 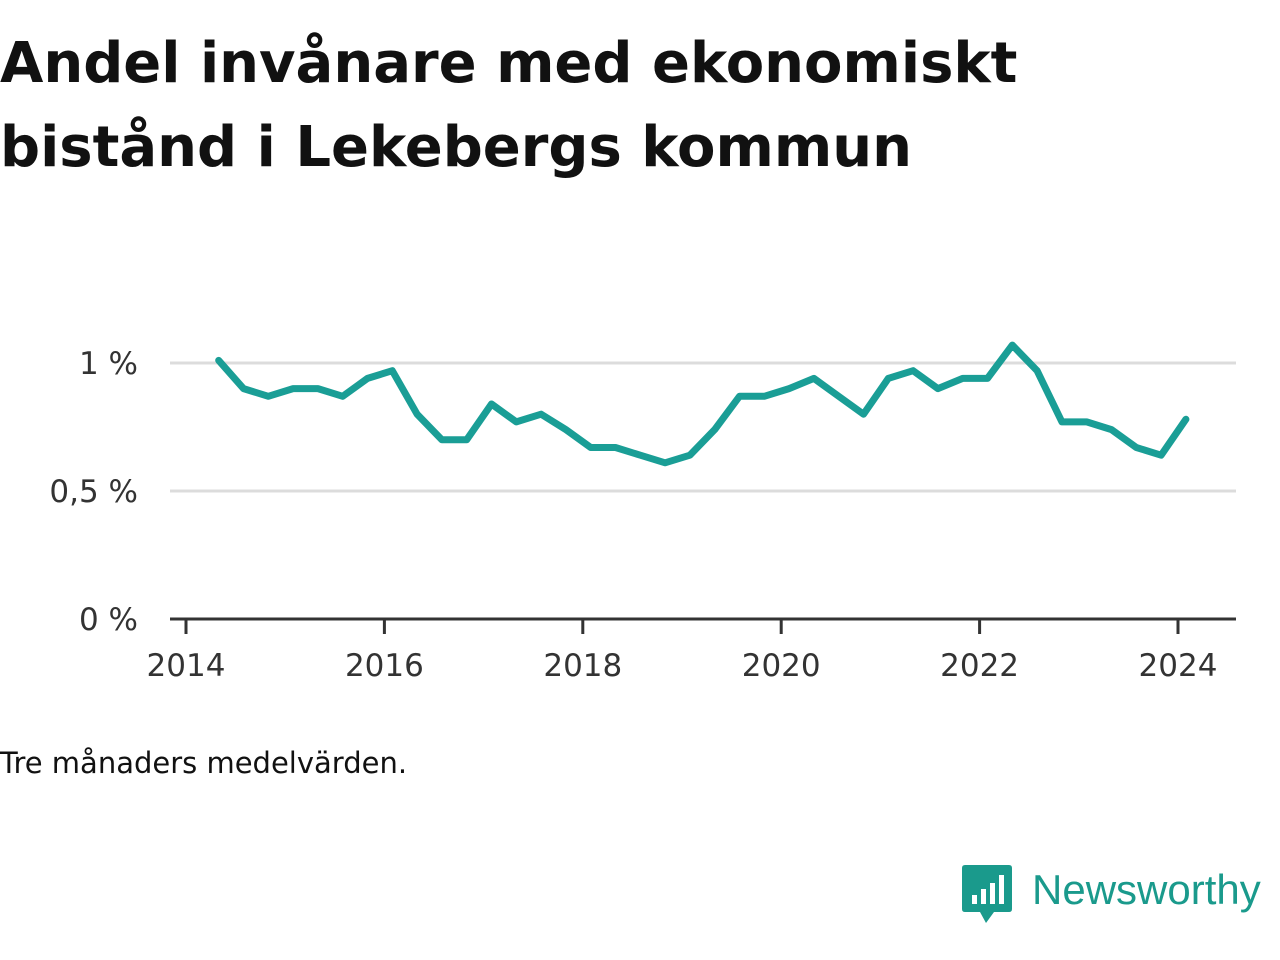 What do you see at coordinates (702, 404) in the screenshot?
I see `series-line` at bounding box center [702, 404].